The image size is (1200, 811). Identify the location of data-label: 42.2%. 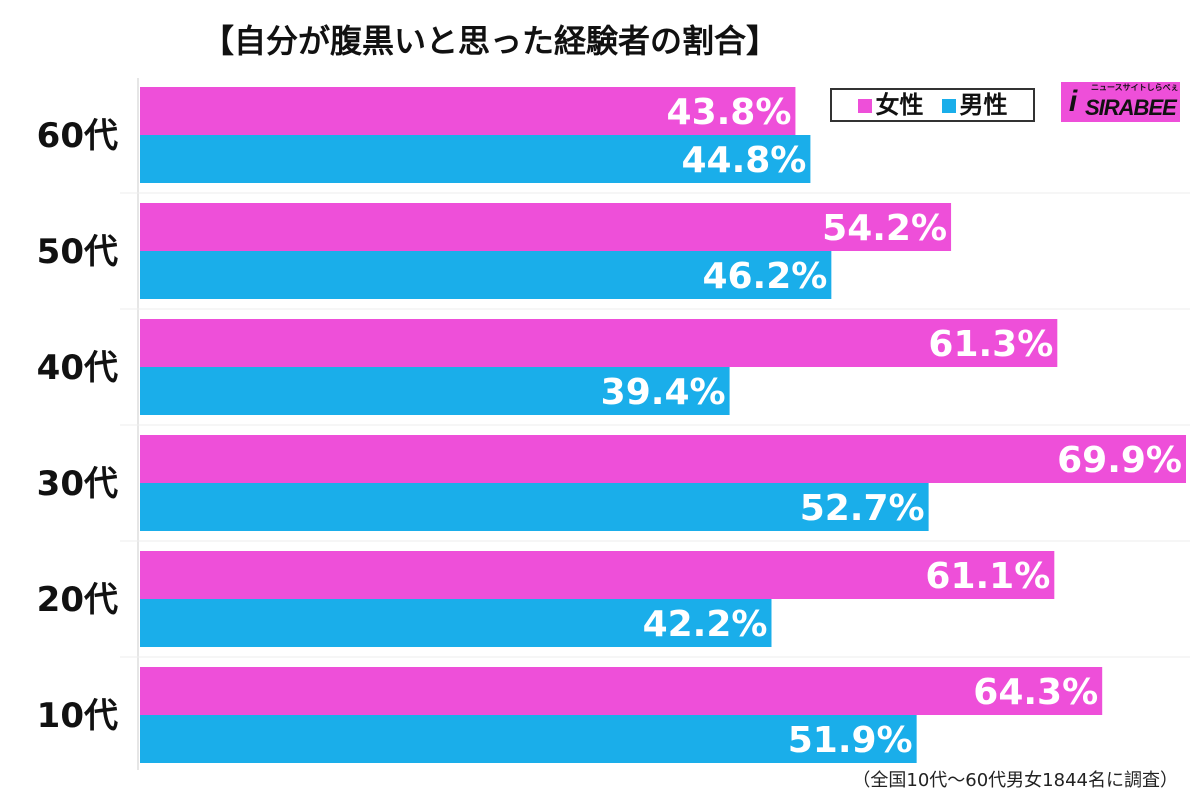
(705, 624).